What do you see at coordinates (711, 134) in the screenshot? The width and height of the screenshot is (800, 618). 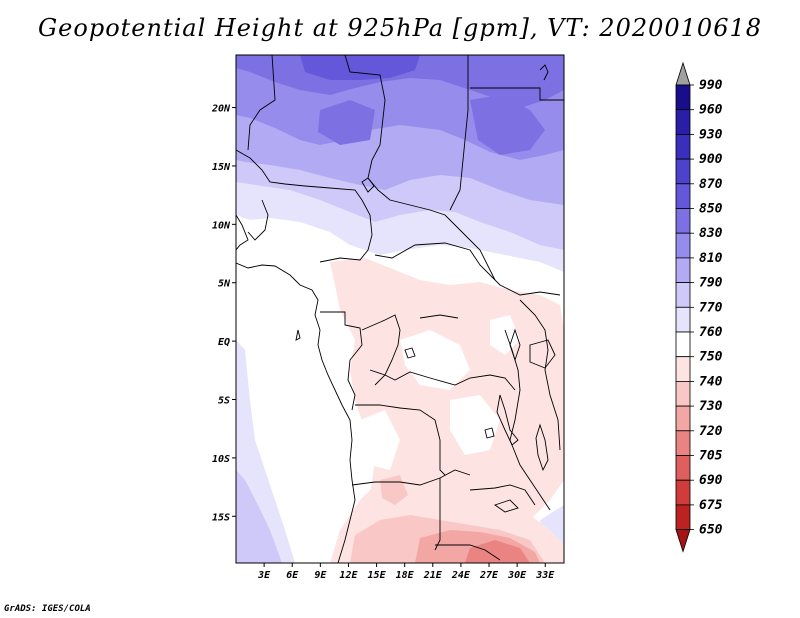 I see `colorbar-label: 930` at bounding box center [711, 134].